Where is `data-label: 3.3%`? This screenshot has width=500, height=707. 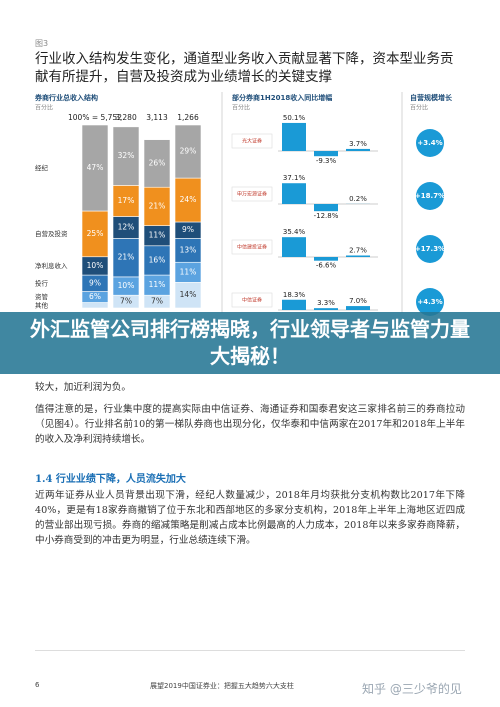
data-label: 3.3% is located at coordinates (326, 303).